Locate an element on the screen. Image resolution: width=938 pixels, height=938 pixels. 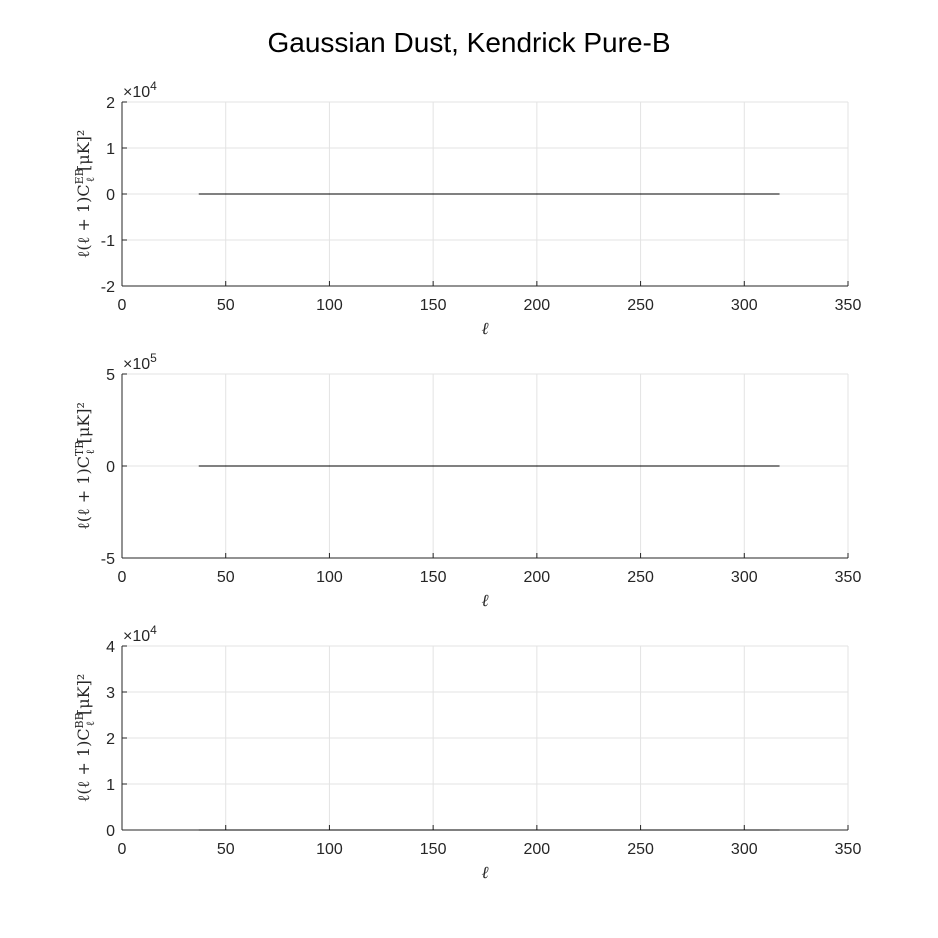
y-exponent-label: ×10⁵ is located at coordinates (140, 362).